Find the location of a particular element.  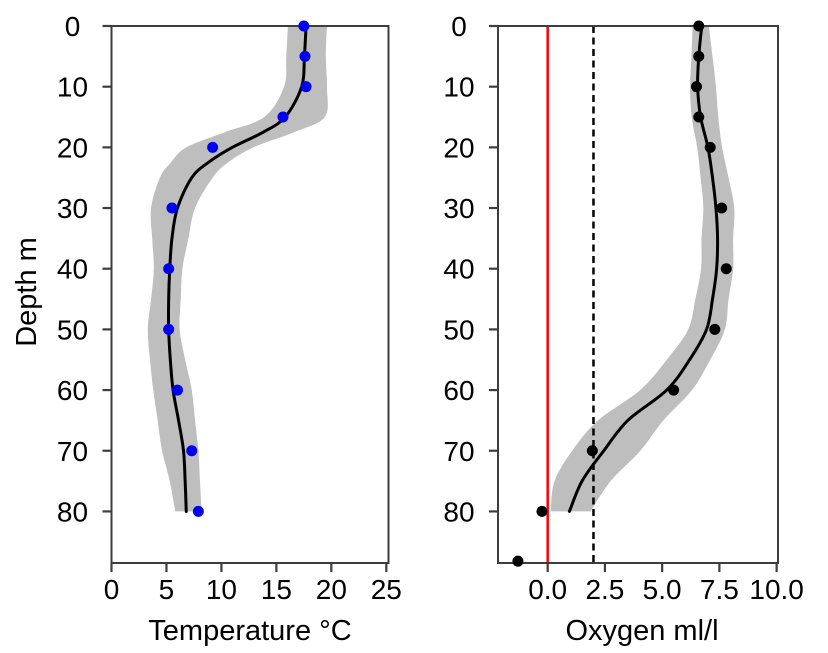

x-tick-label: 10 is located at coordinates (221, 589).